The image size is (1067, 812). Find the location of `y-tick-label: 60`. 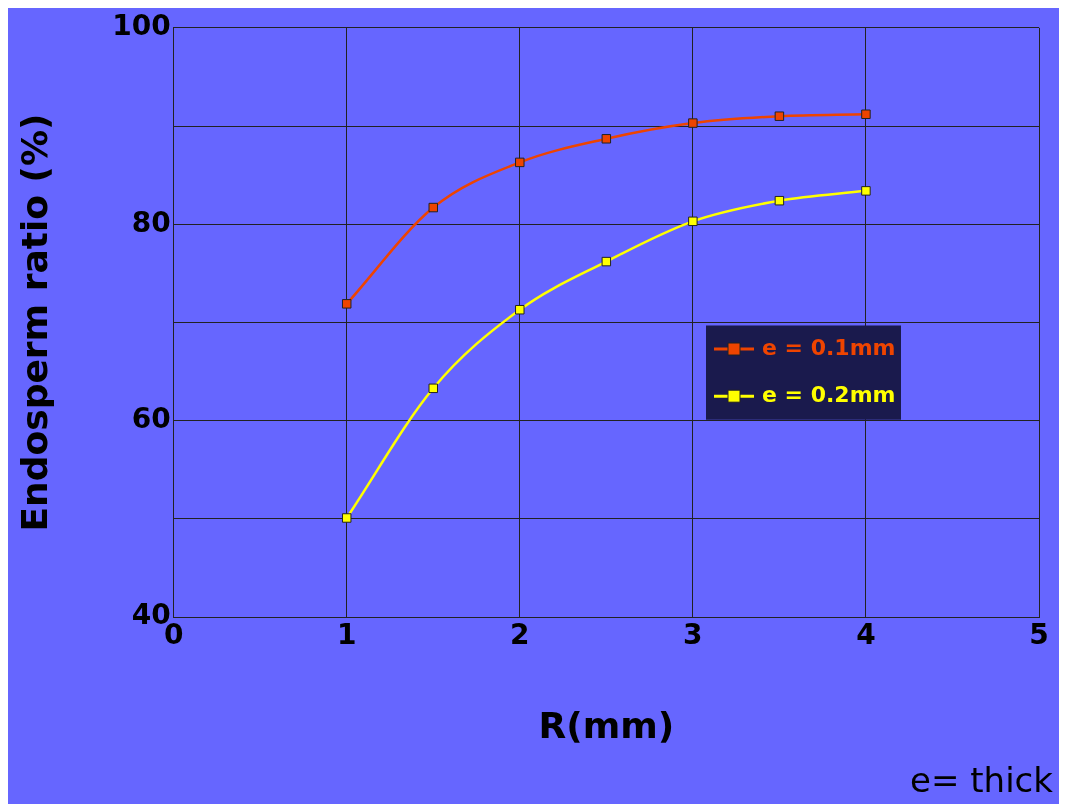

y-tick-label: 60 is located at coordinates (151, 419).